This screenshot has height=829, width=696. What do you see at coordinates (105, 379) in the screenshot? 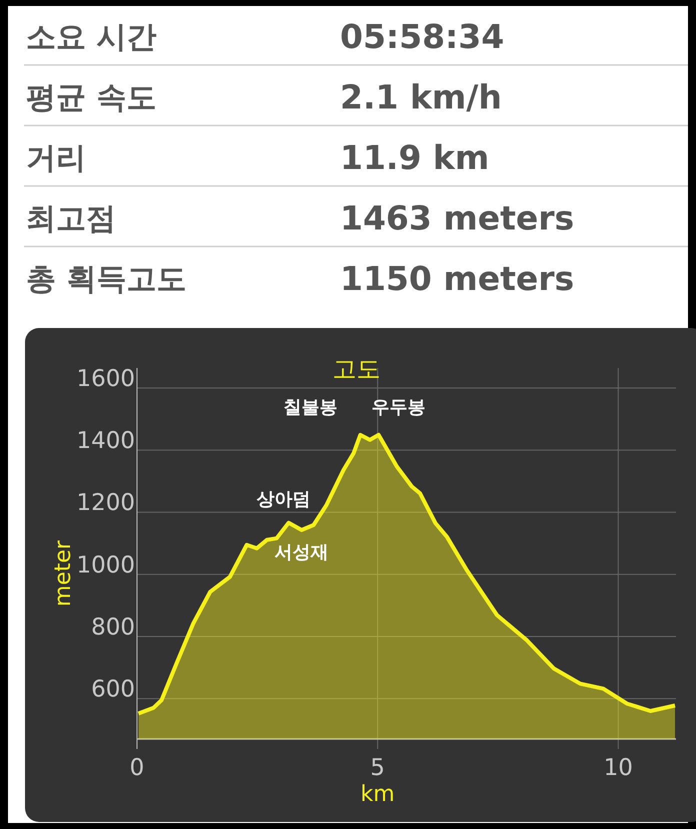
I see `y-tick-label: 1600` at bounding box center [105, 379].